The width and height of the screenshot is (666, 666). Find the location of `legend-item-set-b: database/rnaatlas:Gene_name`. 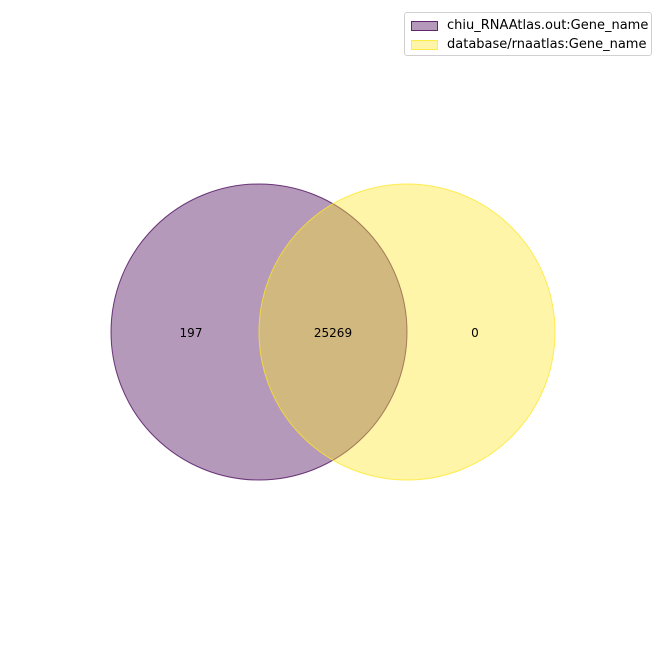

legend-item-set-b: database/rnaatlas:Gene_name is located at coordinates (529, 44).